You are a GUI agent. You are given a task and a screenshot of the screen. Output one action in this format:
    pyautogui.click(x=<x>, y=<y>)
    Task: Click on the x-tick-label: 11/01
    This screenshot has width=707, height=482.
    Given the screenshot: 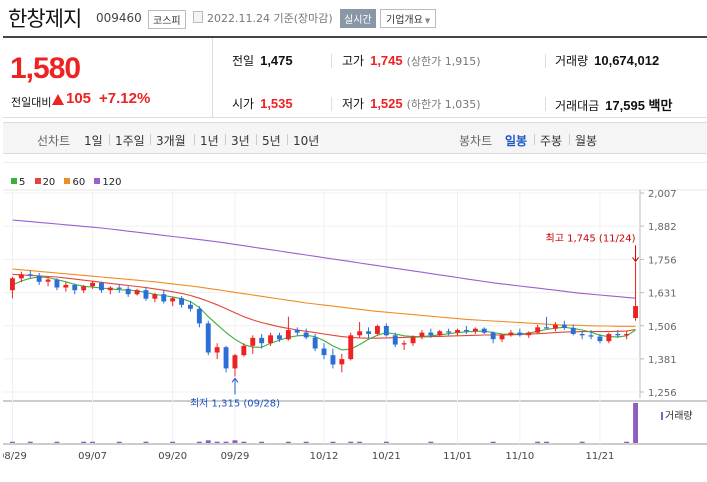 What is the action you would take?
    pyautogui.click(x=457, y=456)
    